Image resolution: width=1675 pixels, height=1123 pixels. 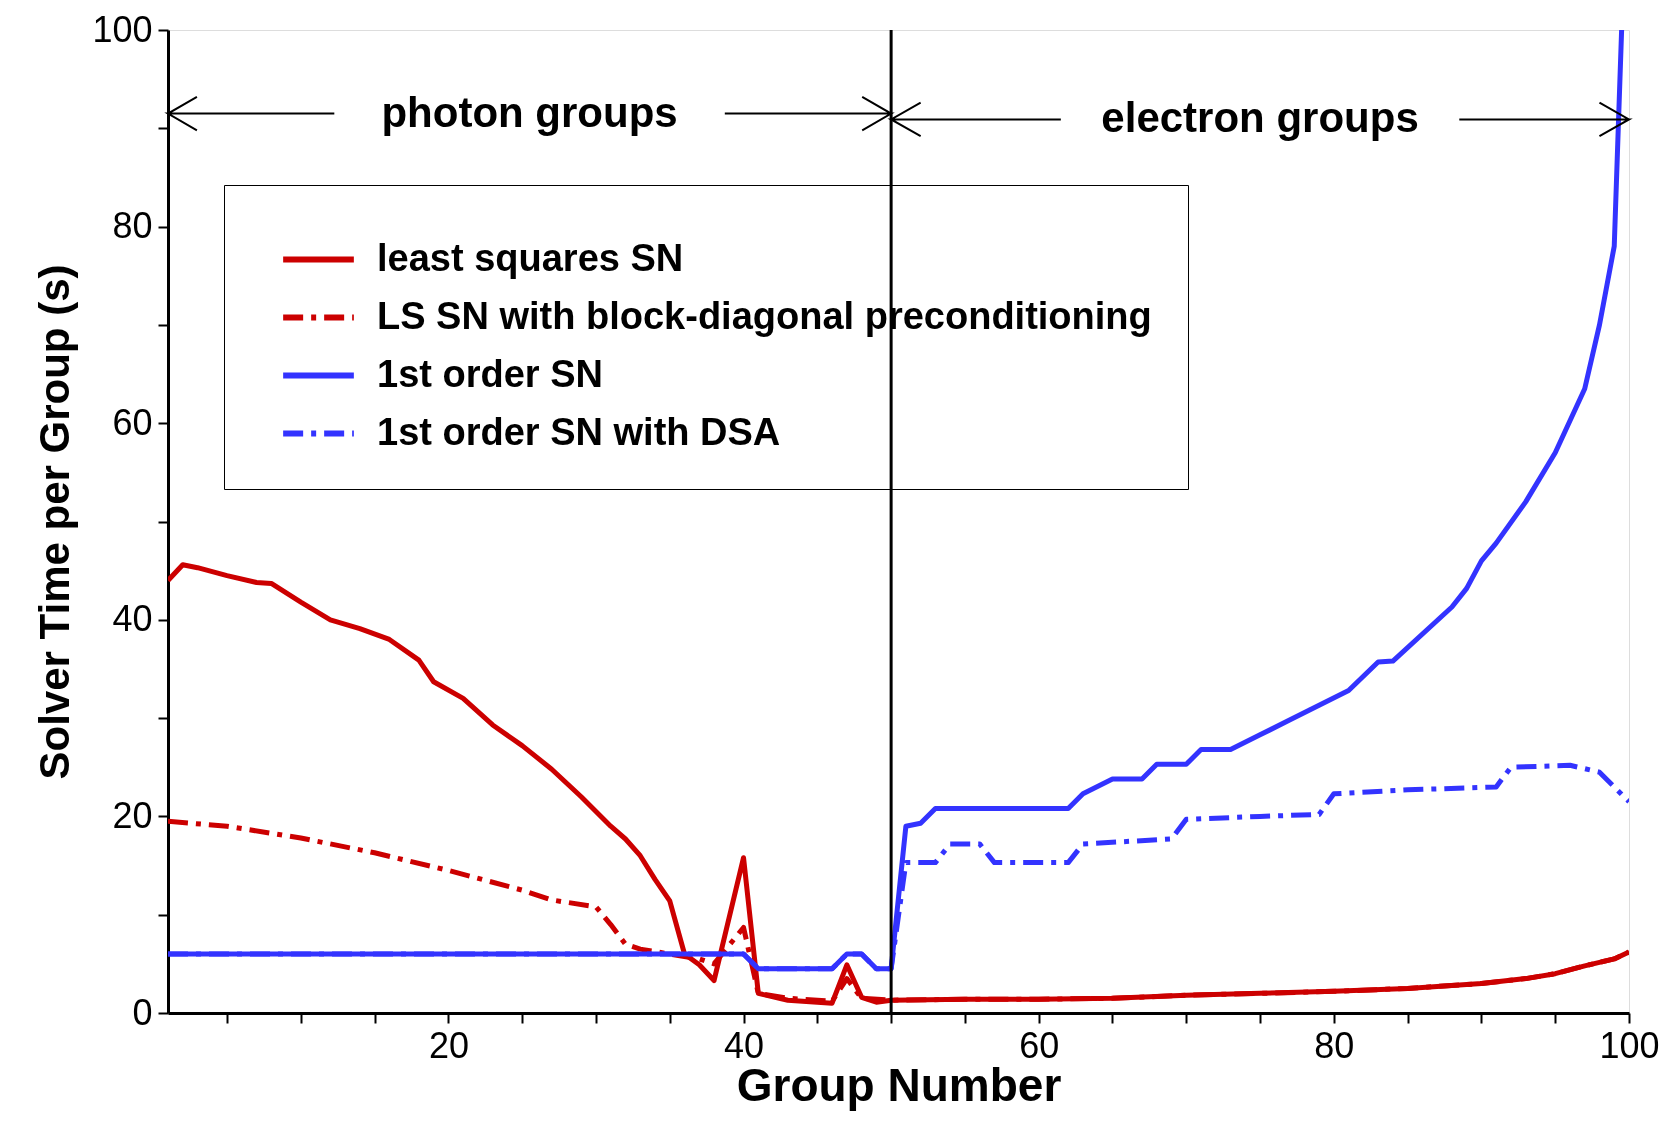 I want to click on x-tick-label: 80, so click(x=1334, y=1045).